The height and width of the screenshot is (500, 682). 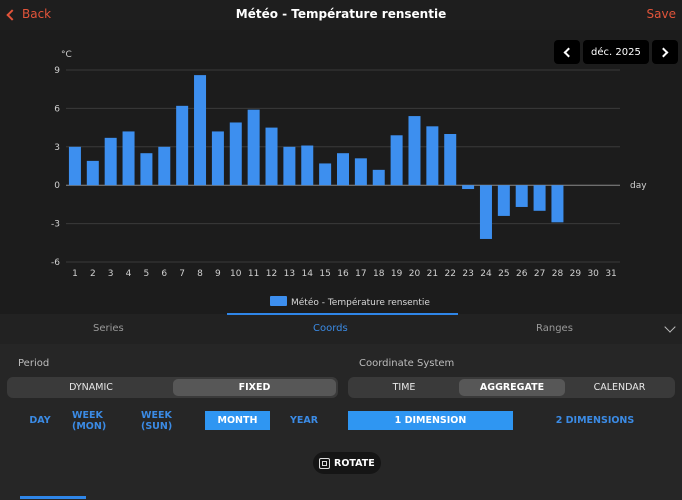 I want to click on x-axis-label: day, so click(x=638, y=186).